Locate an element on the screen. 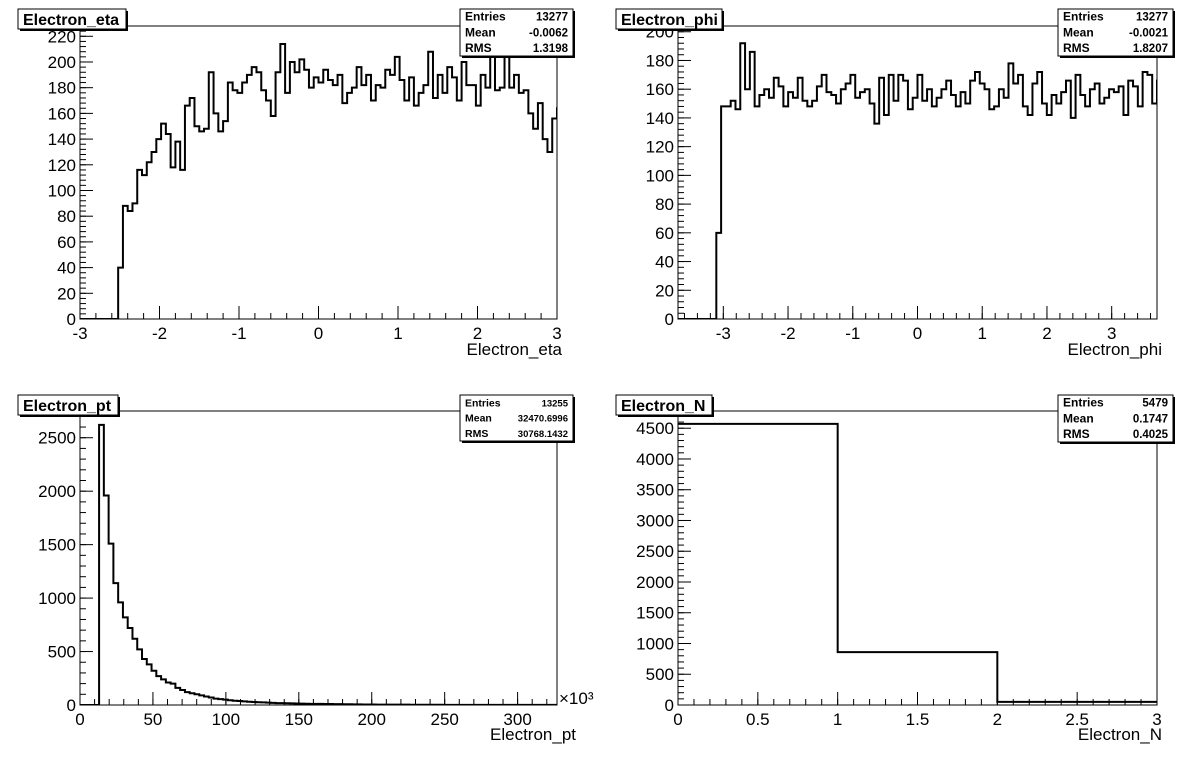 This screenshot has height=772, width=1196. y-tick-label: 180 is located at coordinates (62, 88).